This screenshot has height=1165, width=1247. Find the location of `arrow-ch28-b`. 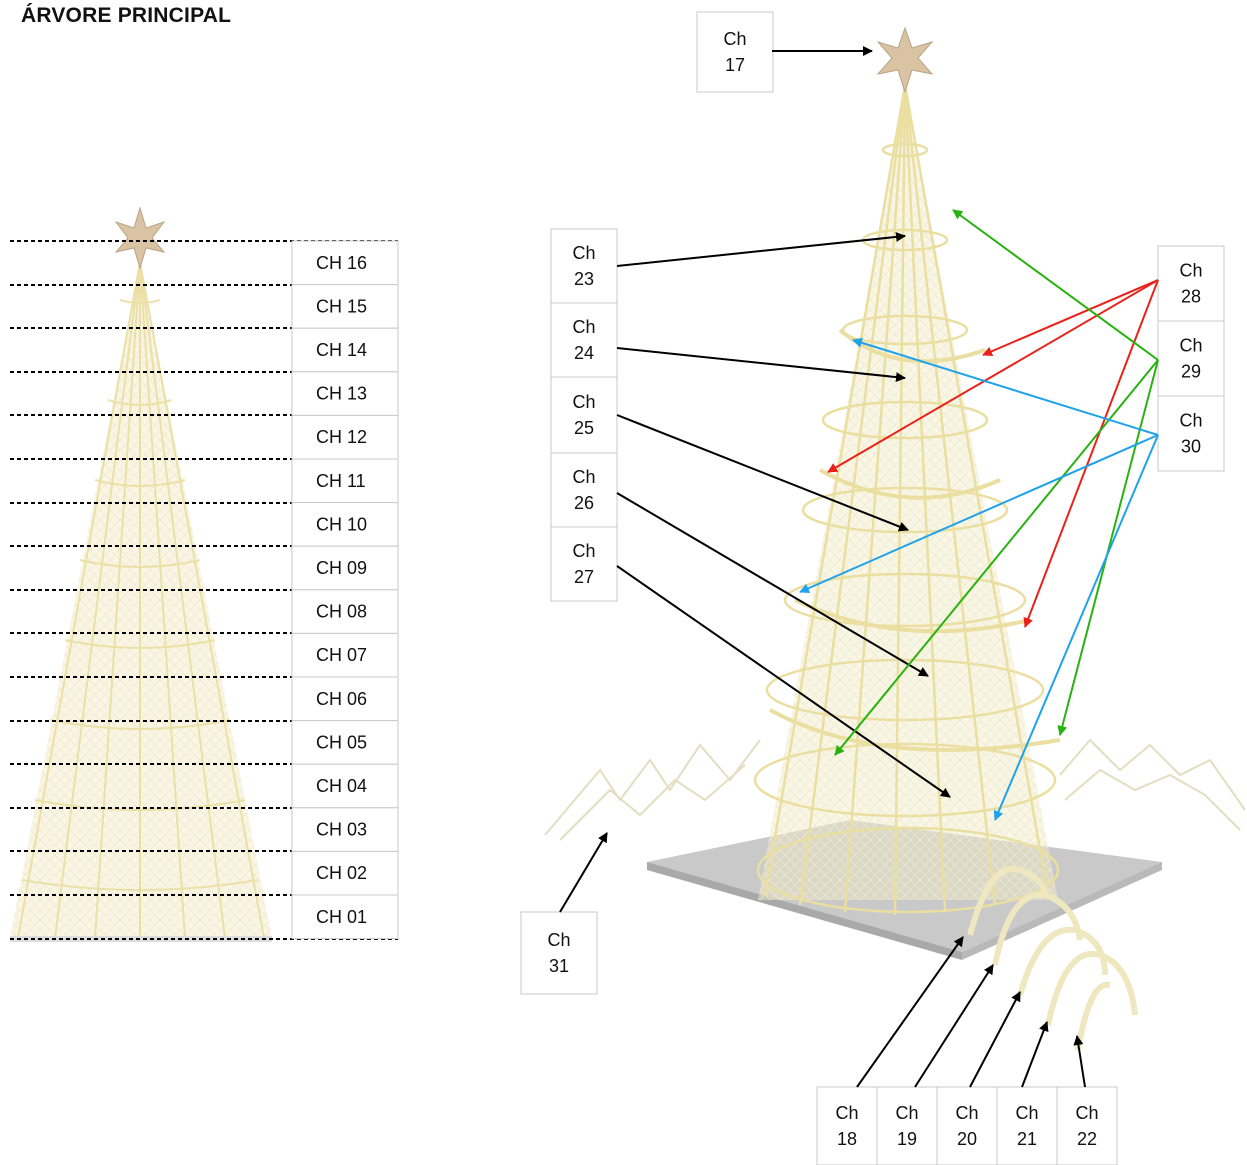

arrow-ch28-b is located at coordinates (993, 376).